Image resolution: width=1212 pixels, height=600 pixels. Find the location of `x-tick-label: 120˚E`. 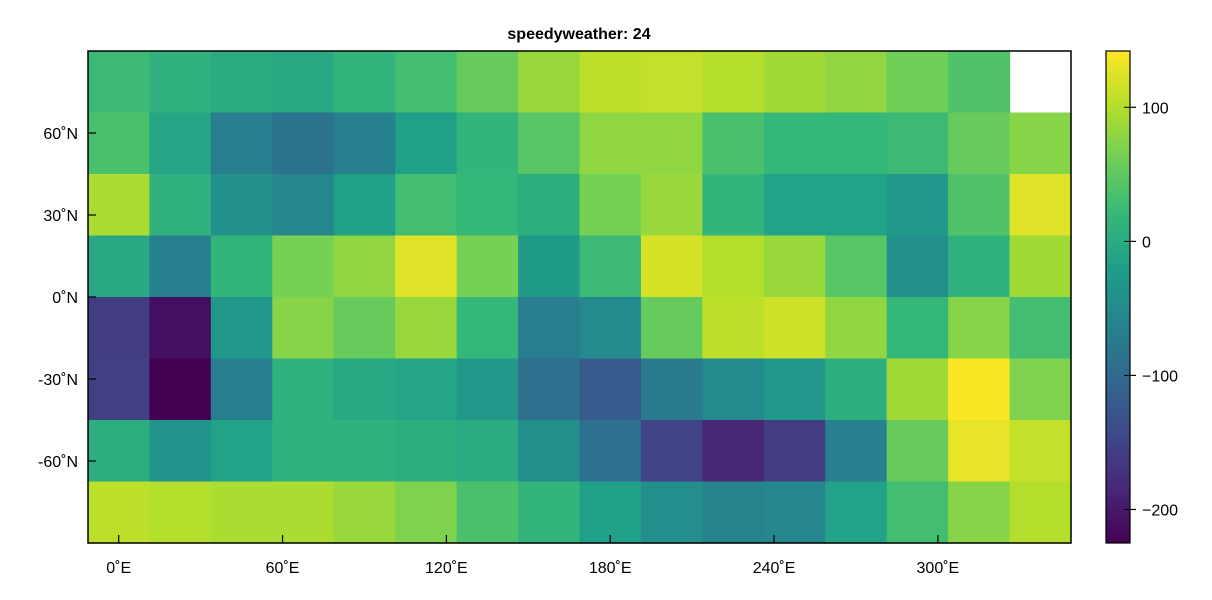

x-tick-label: 120˚E is located at coordinates (446, 568).